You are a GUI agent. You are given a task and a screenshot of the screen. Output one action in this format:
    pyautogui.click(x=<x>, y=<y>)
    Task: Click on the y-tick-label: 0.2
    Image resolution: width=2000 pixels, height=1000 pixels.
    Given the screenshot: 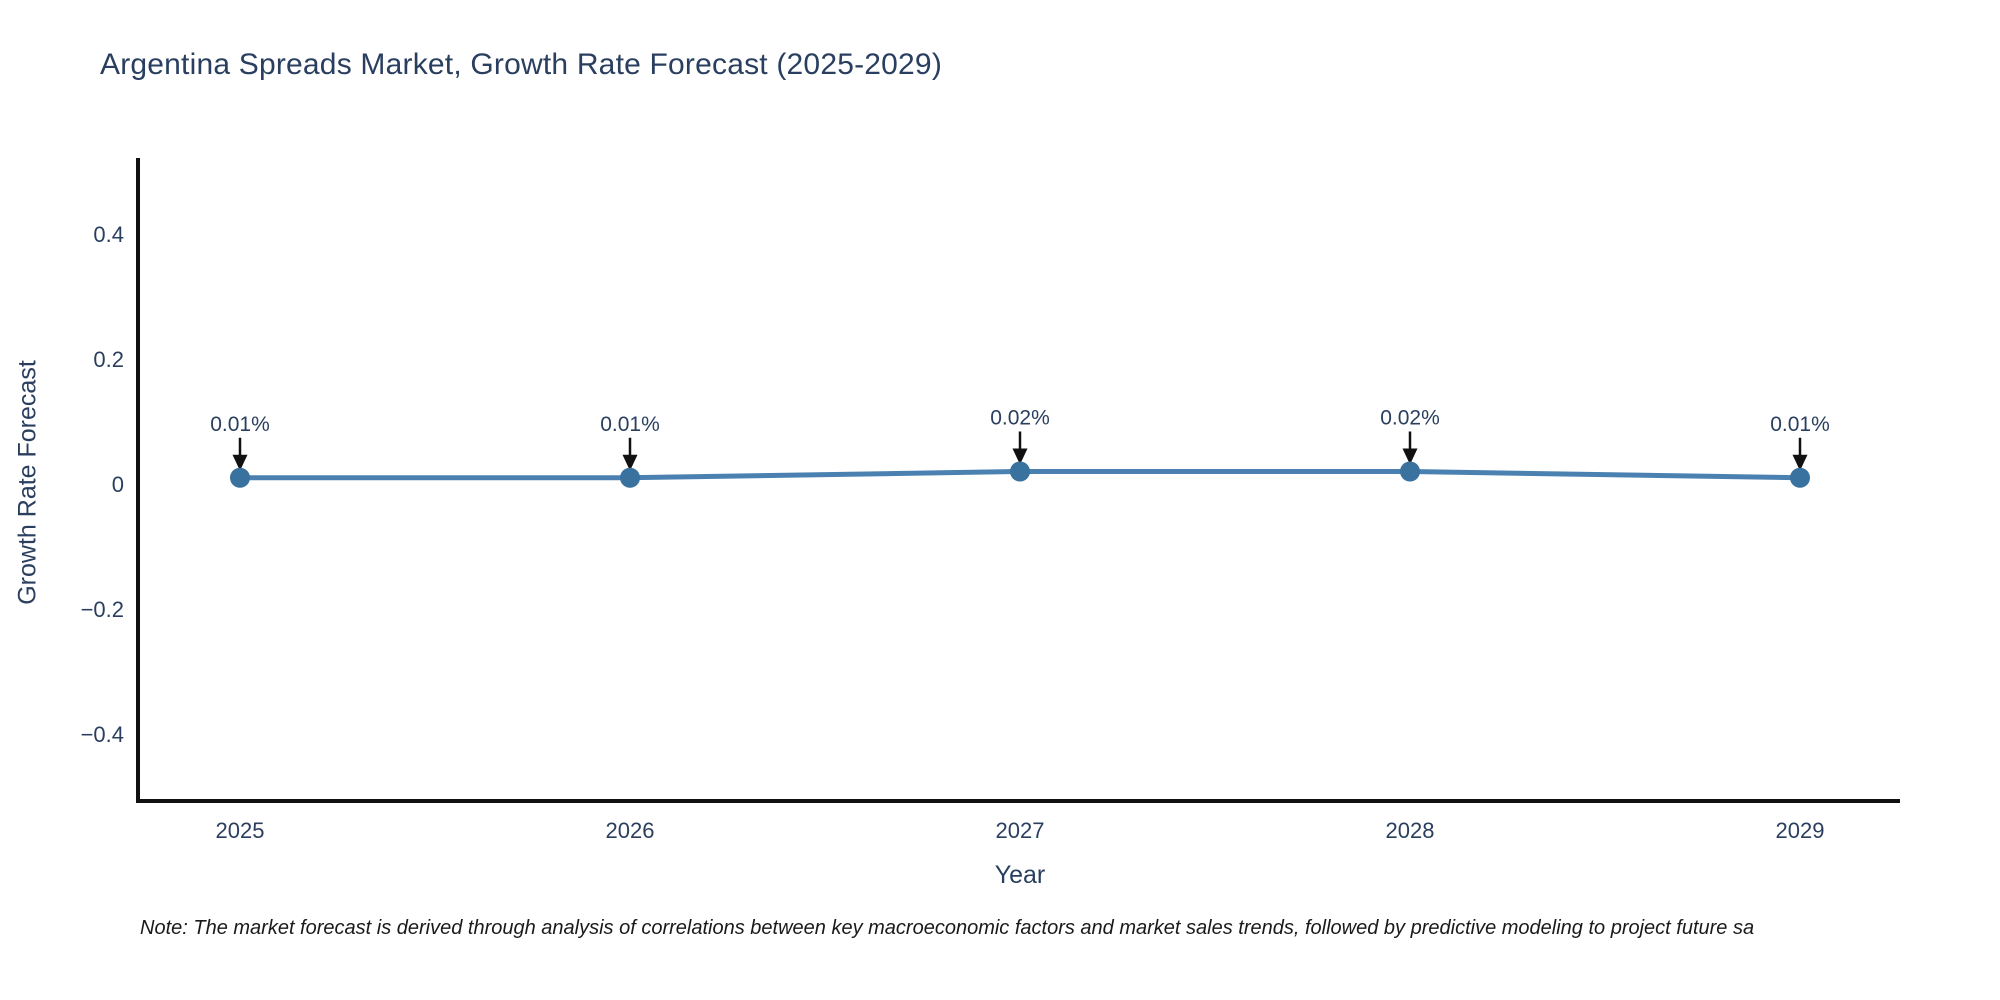 What is the action you would take?
    pyautogui.click(x=108, y=359)
    